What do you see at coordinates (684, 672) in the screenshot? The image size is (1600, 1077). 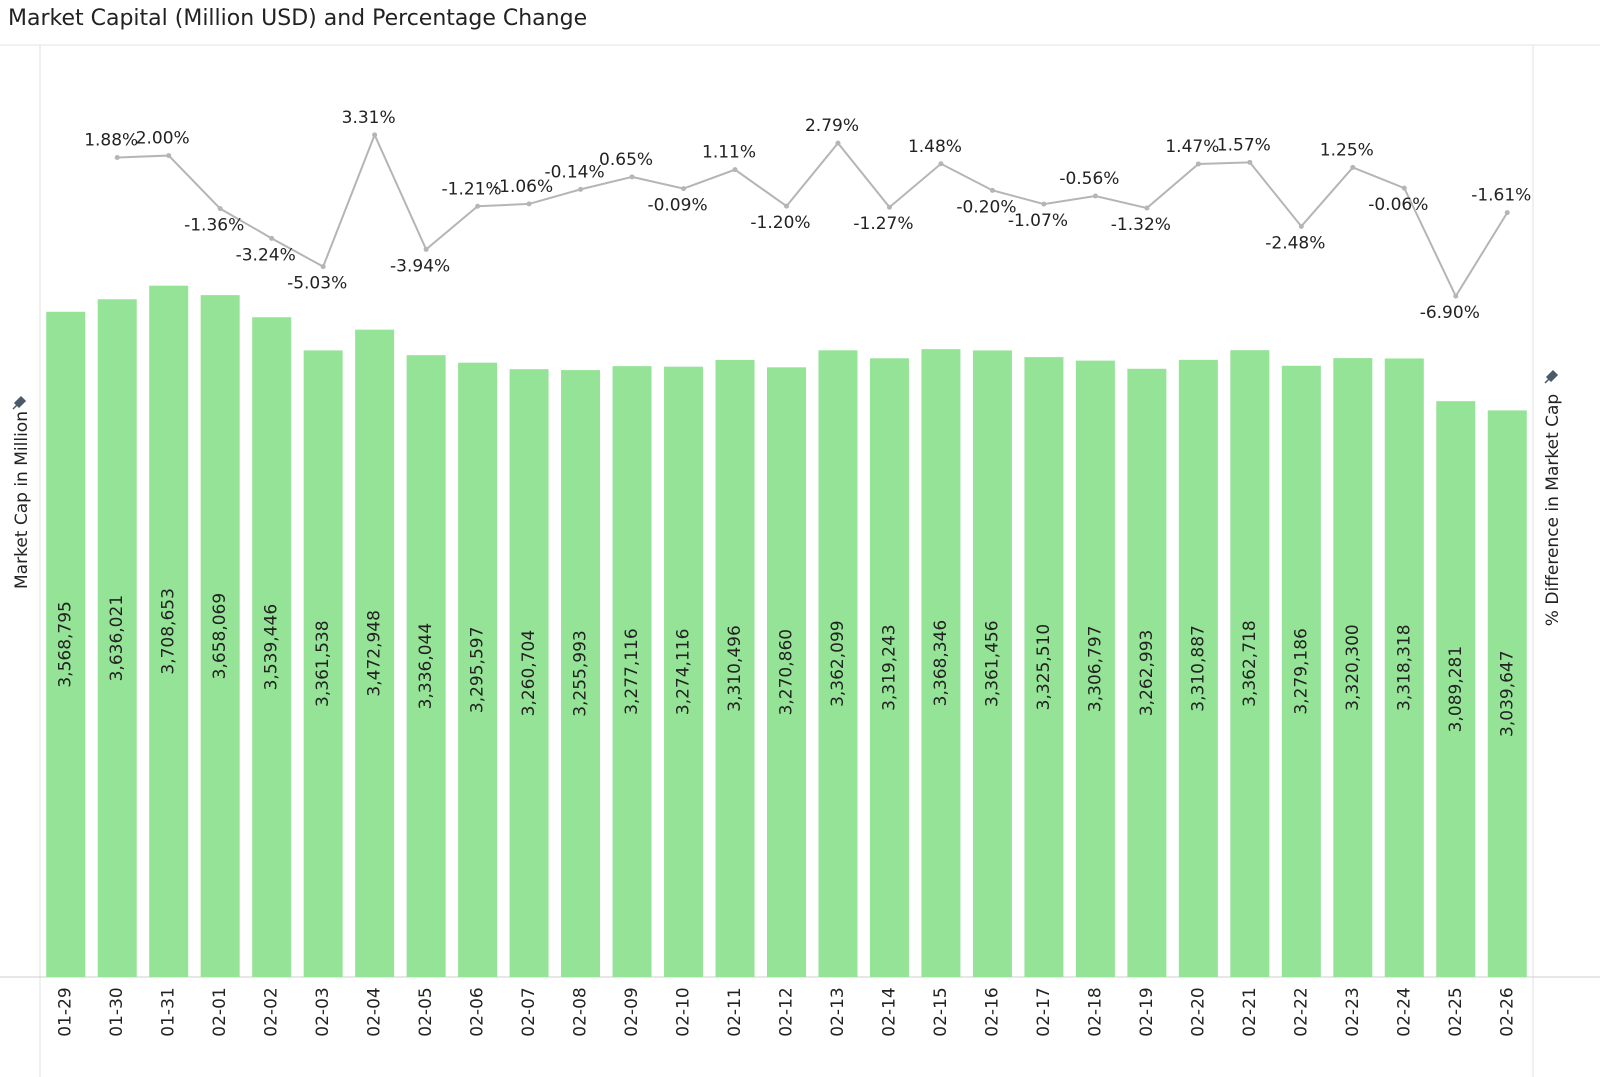 I see `bar-value-label: 3,274,116` at bounding box center [684, 672].